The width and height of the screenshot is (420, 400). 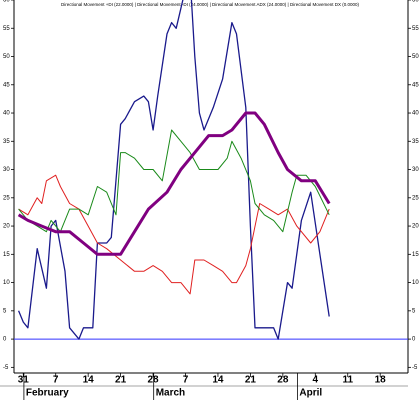 I want to click on x-tick-label: 18, so click(x=381, y=380).